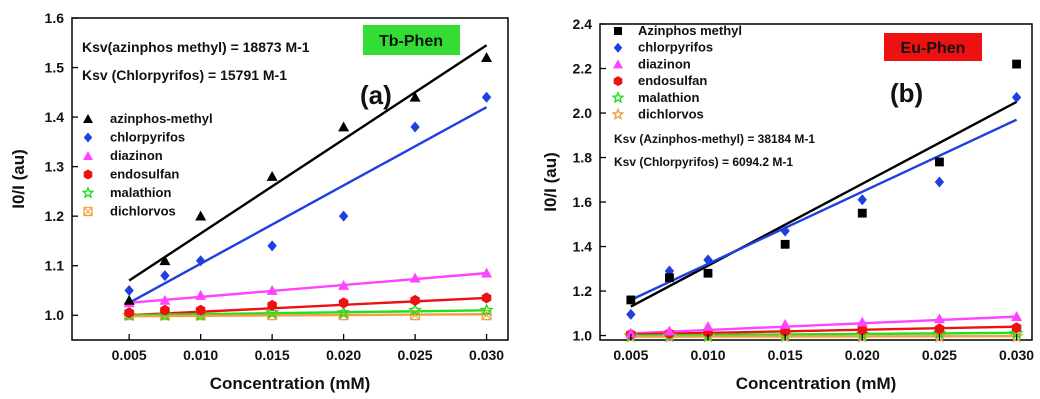  Describe the element at coordinates (196, 47) in the screenshot. I see `ksv-annotation-a-1: Ksv(azinphos methyl) = 18873 M-1` at that location.